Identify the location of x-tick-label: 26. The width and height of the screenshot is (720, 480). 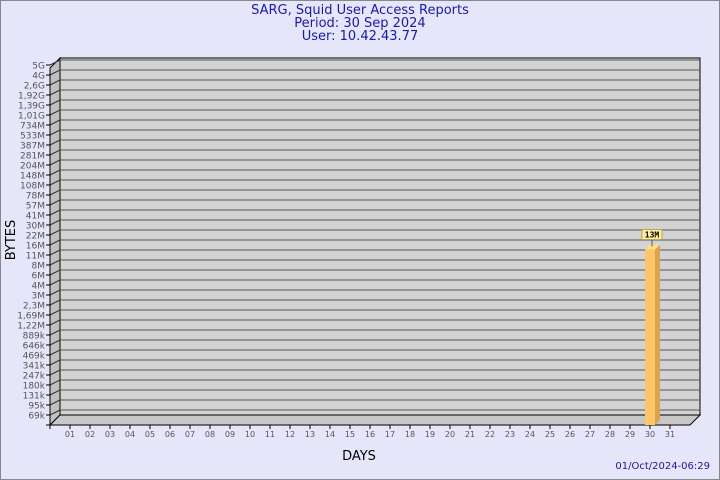
(570, 434).